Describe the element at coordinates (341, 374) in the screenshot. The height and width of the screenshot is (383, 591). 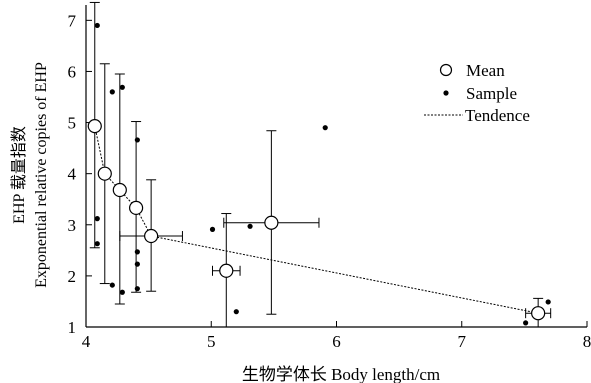
I see `x-axis-label: 生物学体长 Body length/cm` at that location.